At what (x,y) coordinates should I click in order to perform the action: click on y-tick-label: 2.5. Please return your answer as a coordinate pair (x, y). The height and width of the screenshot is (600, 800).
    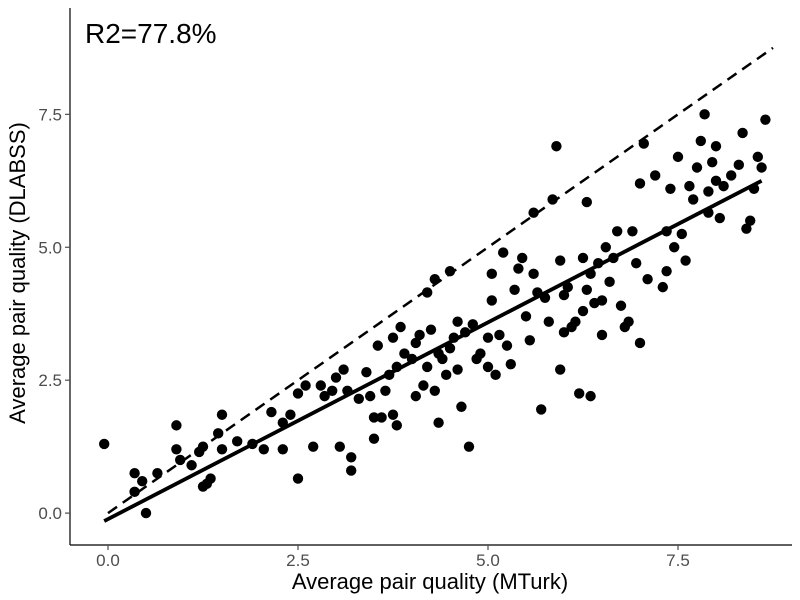
    Looking at the image, I should click on (50, 380).